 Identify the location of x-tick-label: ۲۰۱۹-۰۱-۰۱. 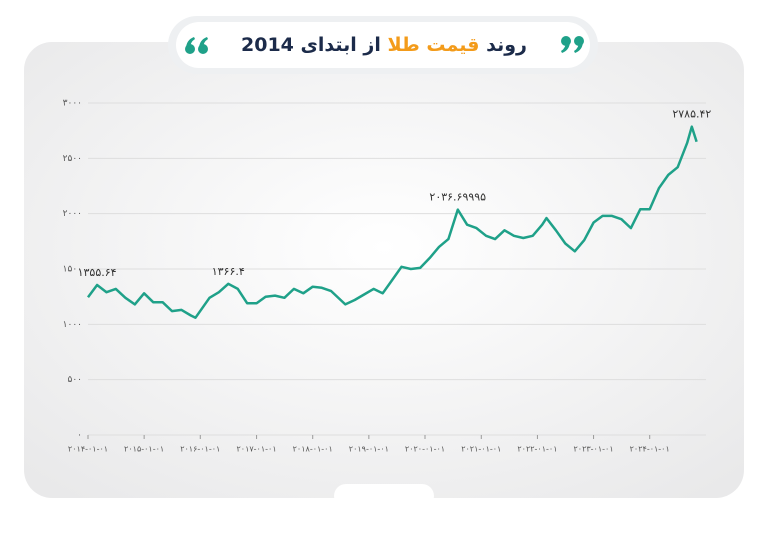
(369, 449).